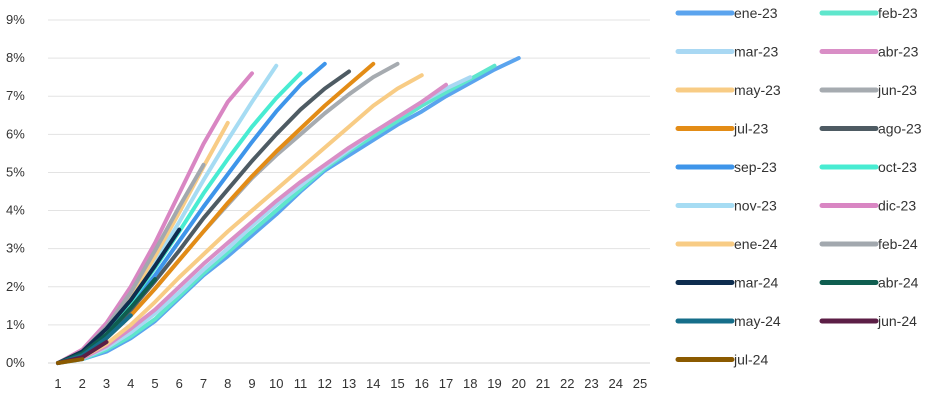  Describe the element at coordinates (301, 383) in the screenshot. I see `x-tick-label: 11` at that location.